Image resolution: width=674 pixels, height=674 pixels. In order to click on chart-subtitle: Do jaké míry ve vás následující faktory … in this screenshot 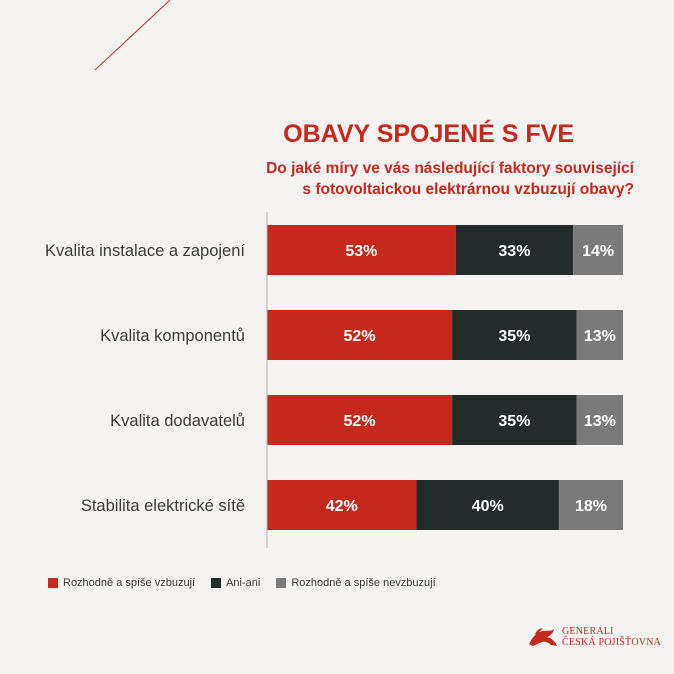, I will do `click(317, 179)`.